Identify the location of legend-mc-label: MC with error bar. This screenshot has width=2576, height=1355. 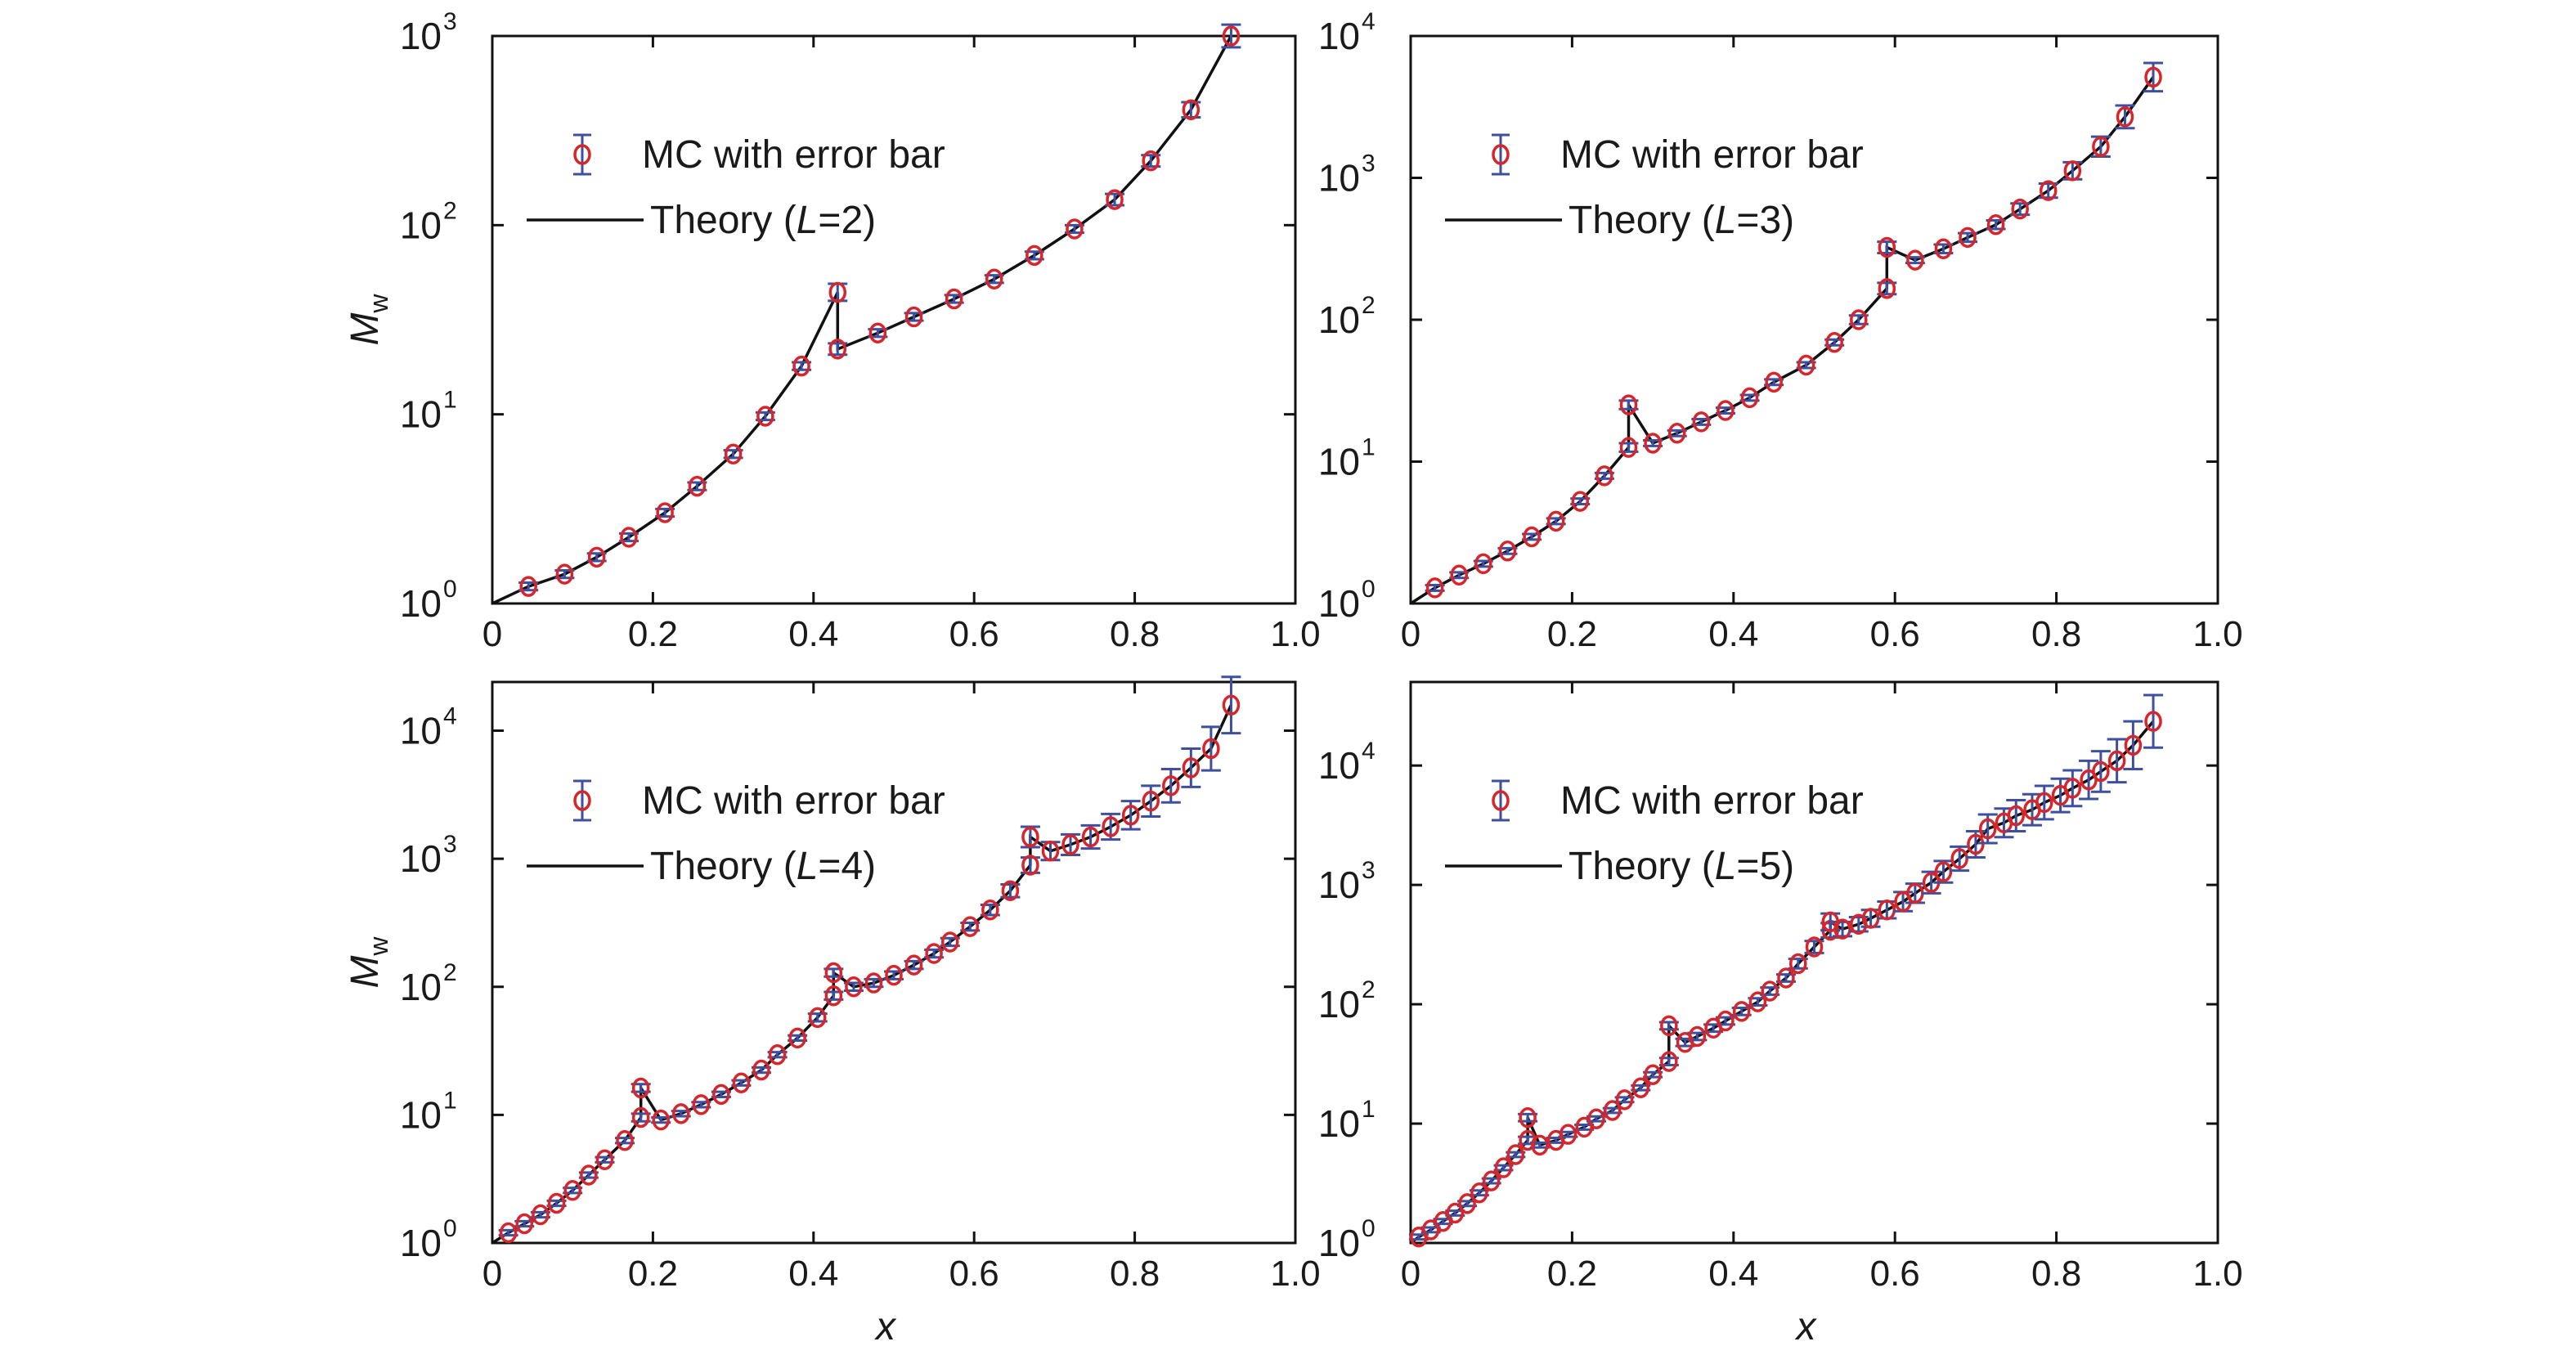
(1712, 801).